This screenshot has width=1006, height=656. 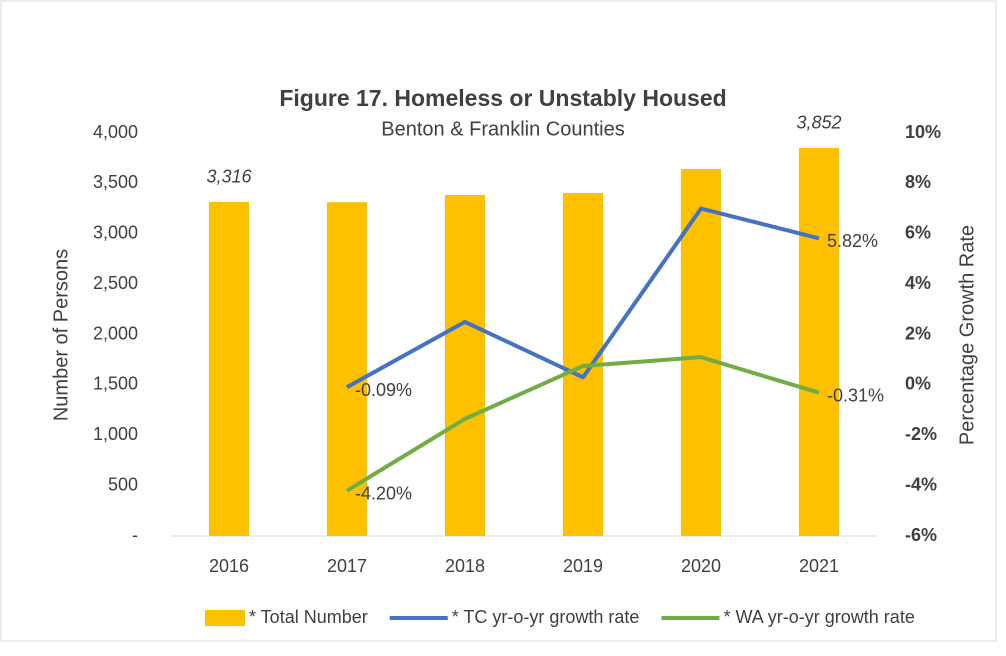 What do you see at coordinates (229, 177) in the screenshot?
I see `data-label: 3,316` at bounding box center [229, 177].